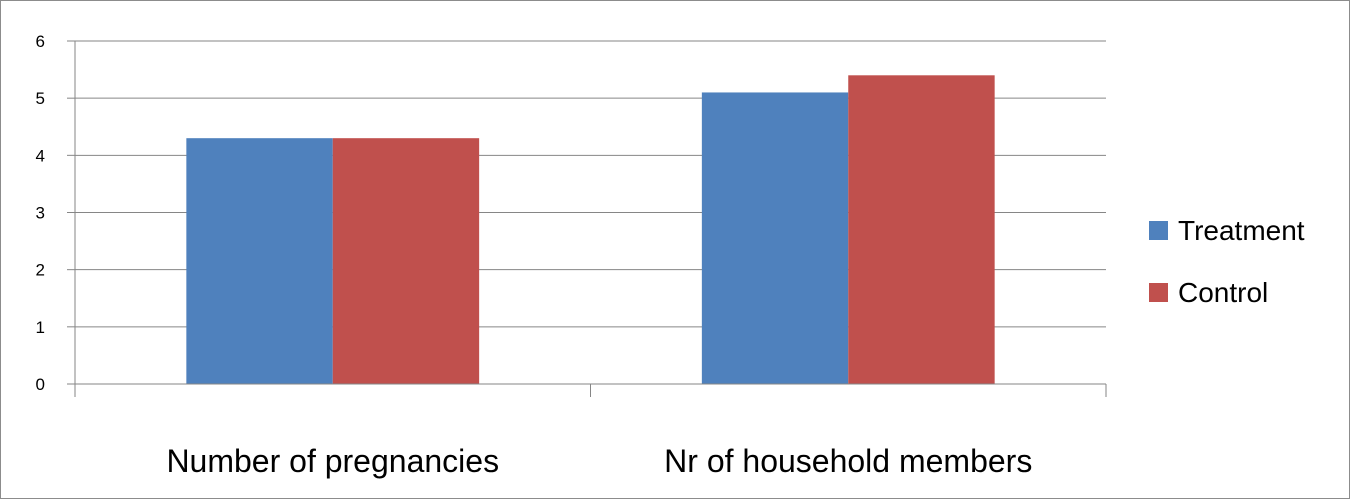 The height and width of the screenshot is (500, 1350). What do you see at coordinates (848, 461) in the screenshot?
I see `category-label: Nr of household members` at bounding box center [848, 461].